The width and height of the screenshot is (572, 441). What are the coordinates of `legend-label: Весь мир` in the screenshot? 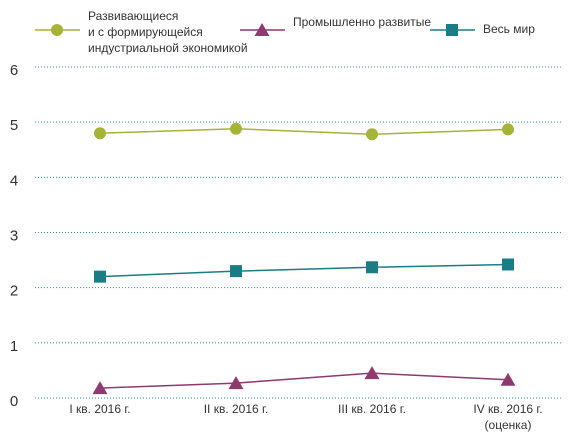 It's located at (509, 29).